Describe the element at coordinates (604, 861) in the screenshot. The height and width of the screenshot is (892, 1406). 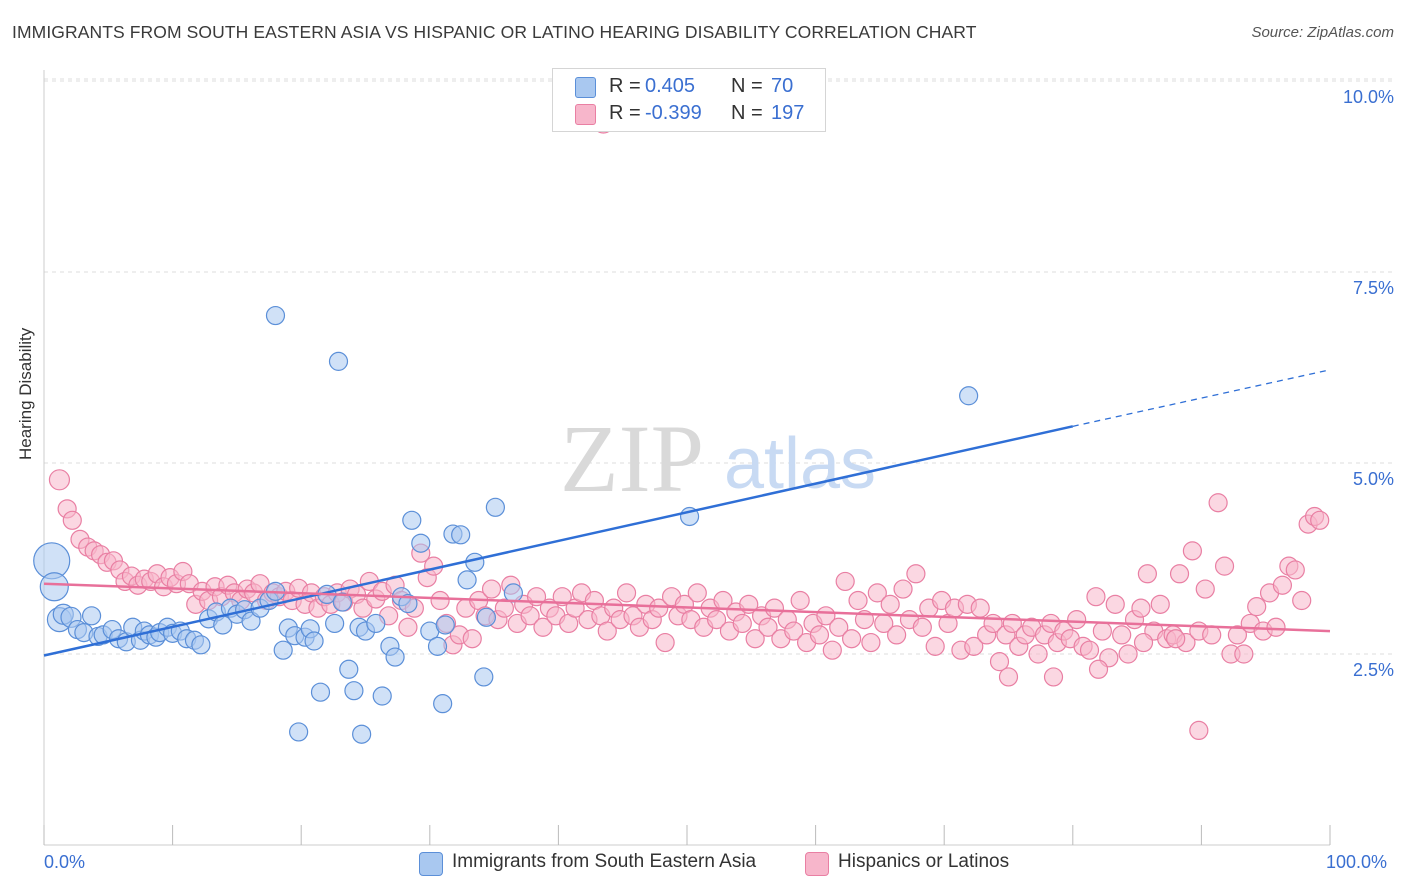
I see `legend-label-sea: Immigrants from South Eastern Asia` at that location.